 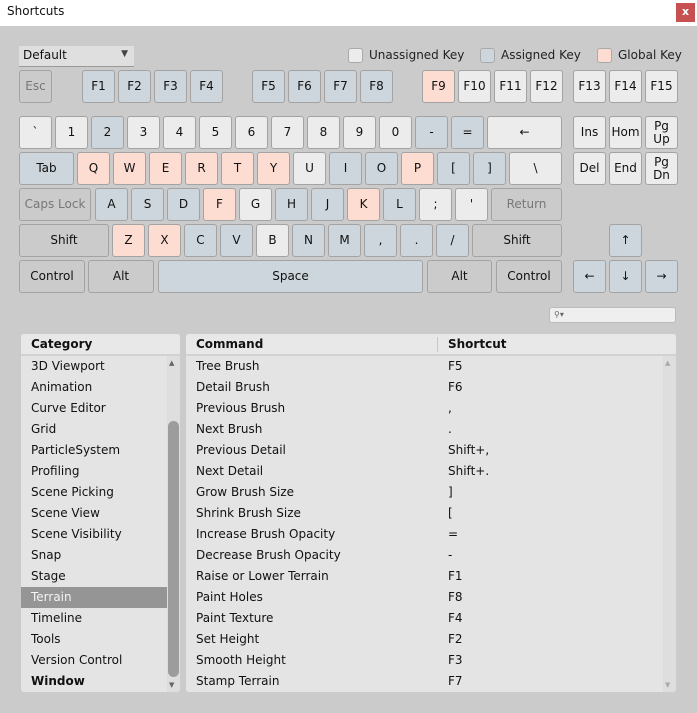 I want to click on shortcut-column-header: Shortcut, so click(x=477, y=344).